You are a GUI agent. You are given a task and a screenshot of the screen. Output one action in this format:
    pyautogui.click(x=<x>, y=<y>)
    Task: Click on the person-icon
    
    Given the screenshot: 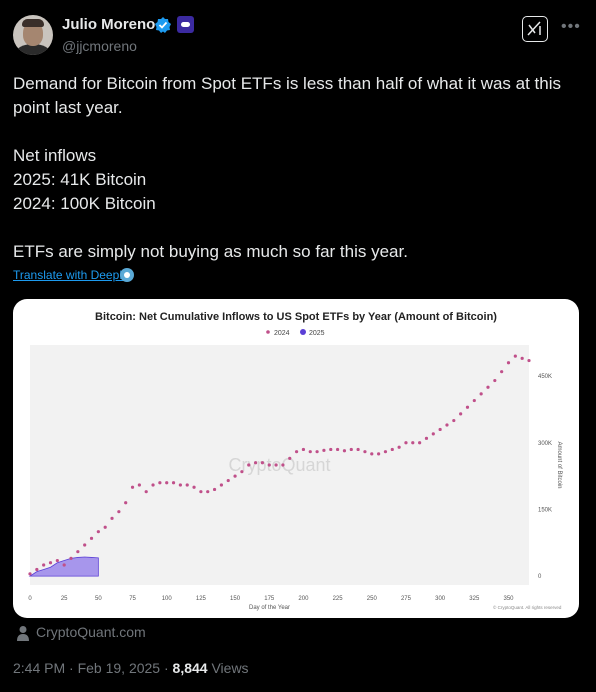 What is the action you would take?
    pyautogui.click(x=23, y=633)
    